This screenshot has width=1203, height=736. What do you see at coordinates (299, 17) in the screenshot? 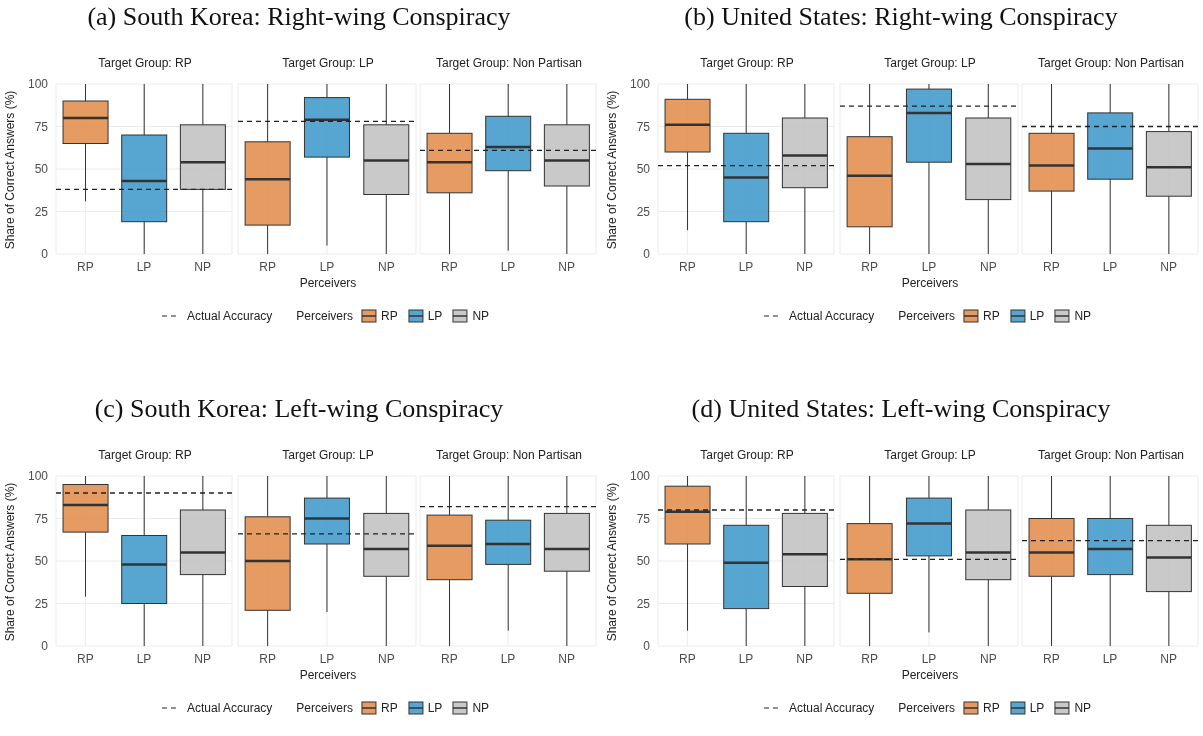
I see `text: (a) South Korea: Right-wing Conspiracy` at bounding box center [299, 17].